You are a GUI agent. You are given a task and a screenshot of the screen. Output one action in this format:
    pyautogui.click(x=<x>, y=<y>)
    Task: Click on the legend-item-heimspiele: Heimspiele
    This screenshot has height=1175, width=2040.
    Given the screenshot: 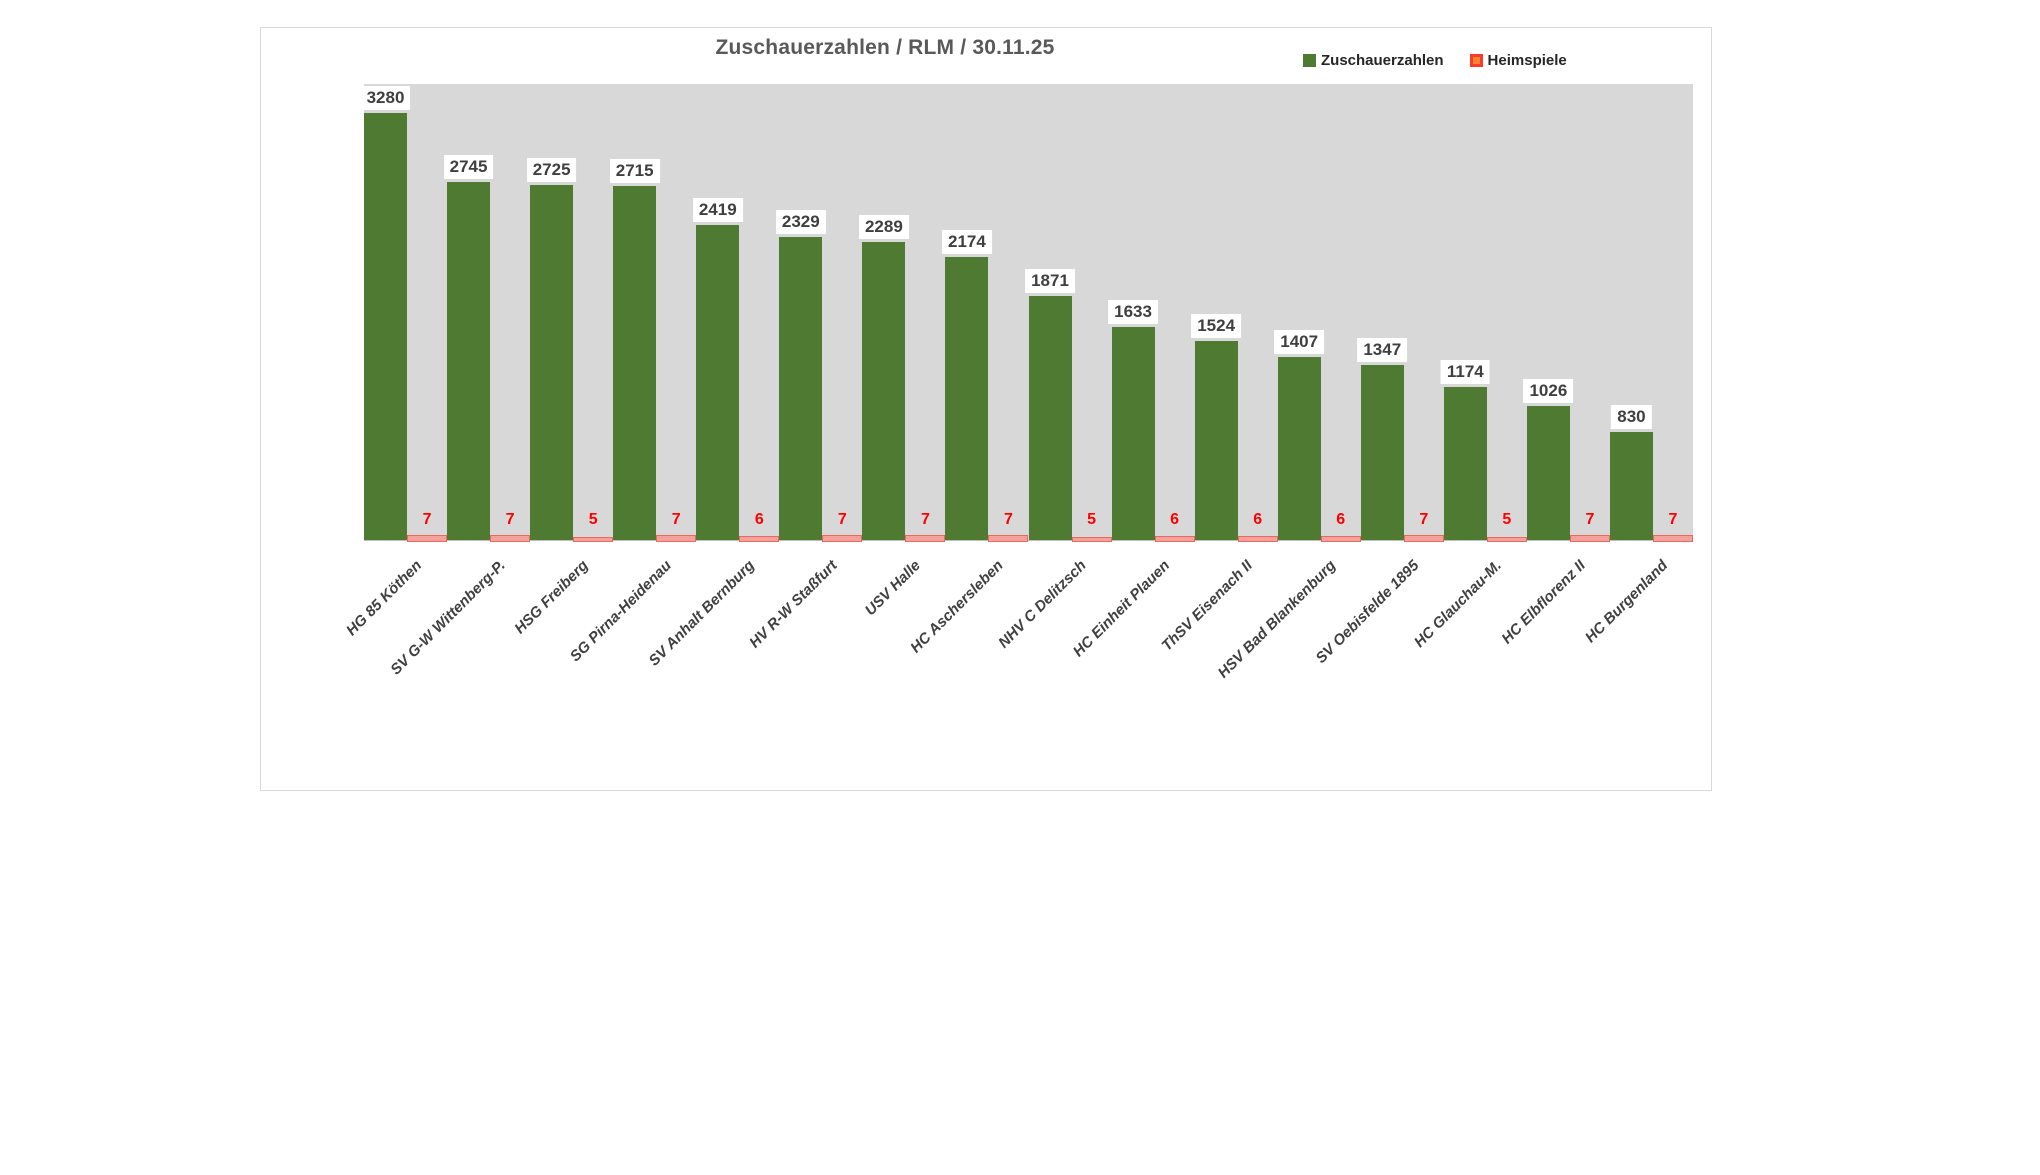 What is the action you would take?
    pyautogui.click(x=1518, y=60)
    